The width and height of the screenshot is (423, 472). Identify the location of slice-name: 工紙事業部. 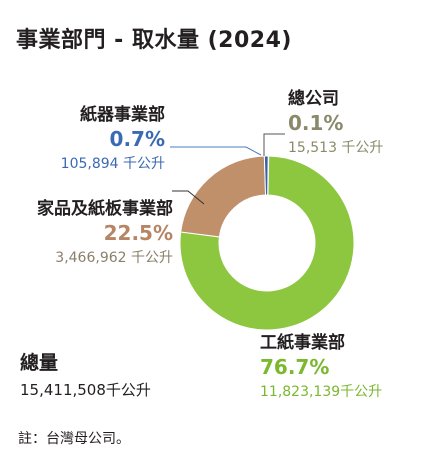
(302, 343).